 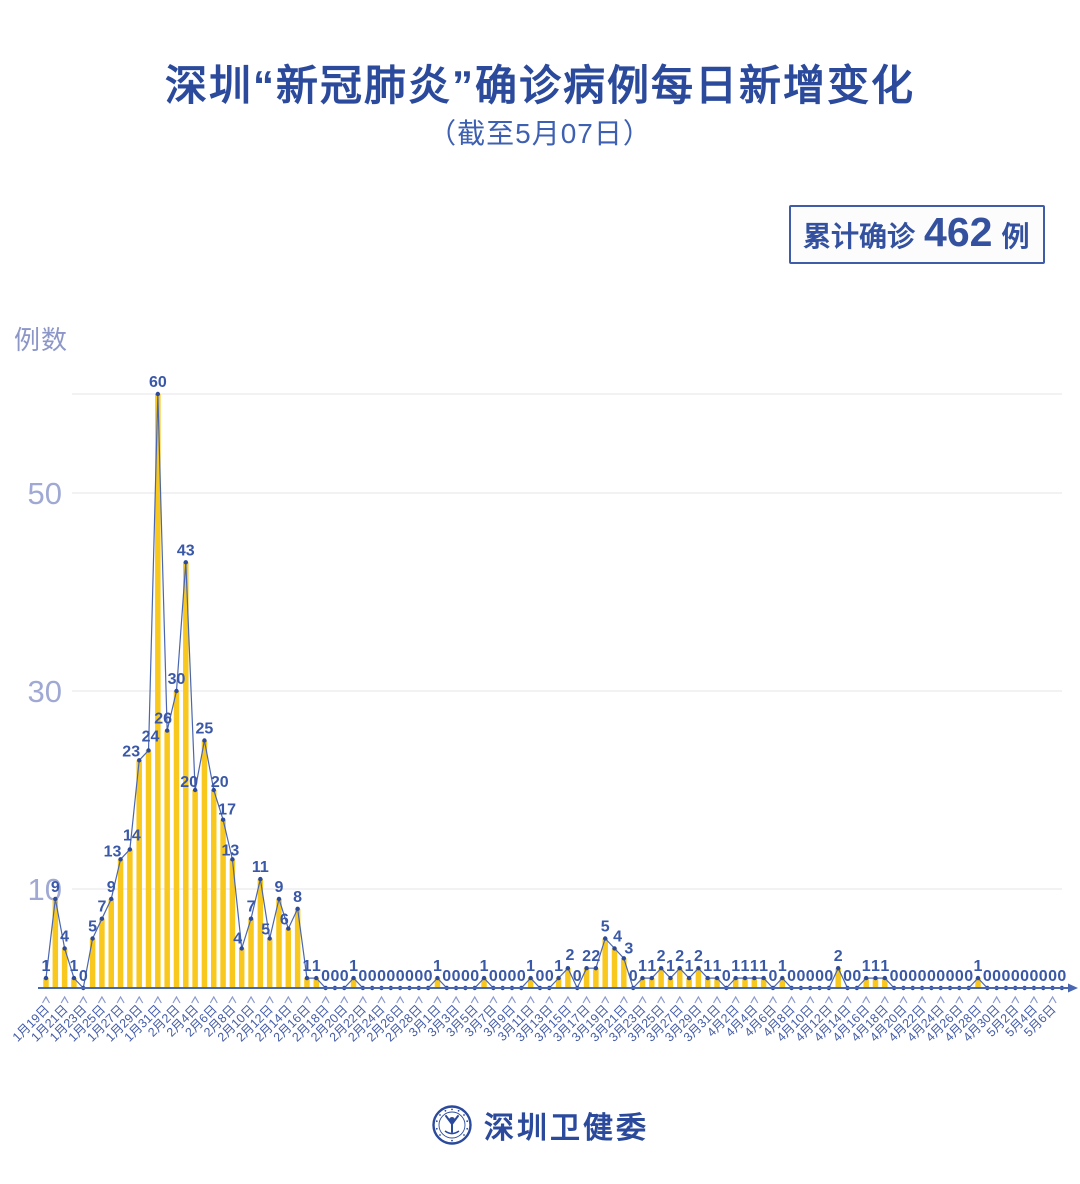 What do you see at coordinates (297, 897) in the screenshot?
I see `point-value-label: 8` at bounding box center [297, 897].